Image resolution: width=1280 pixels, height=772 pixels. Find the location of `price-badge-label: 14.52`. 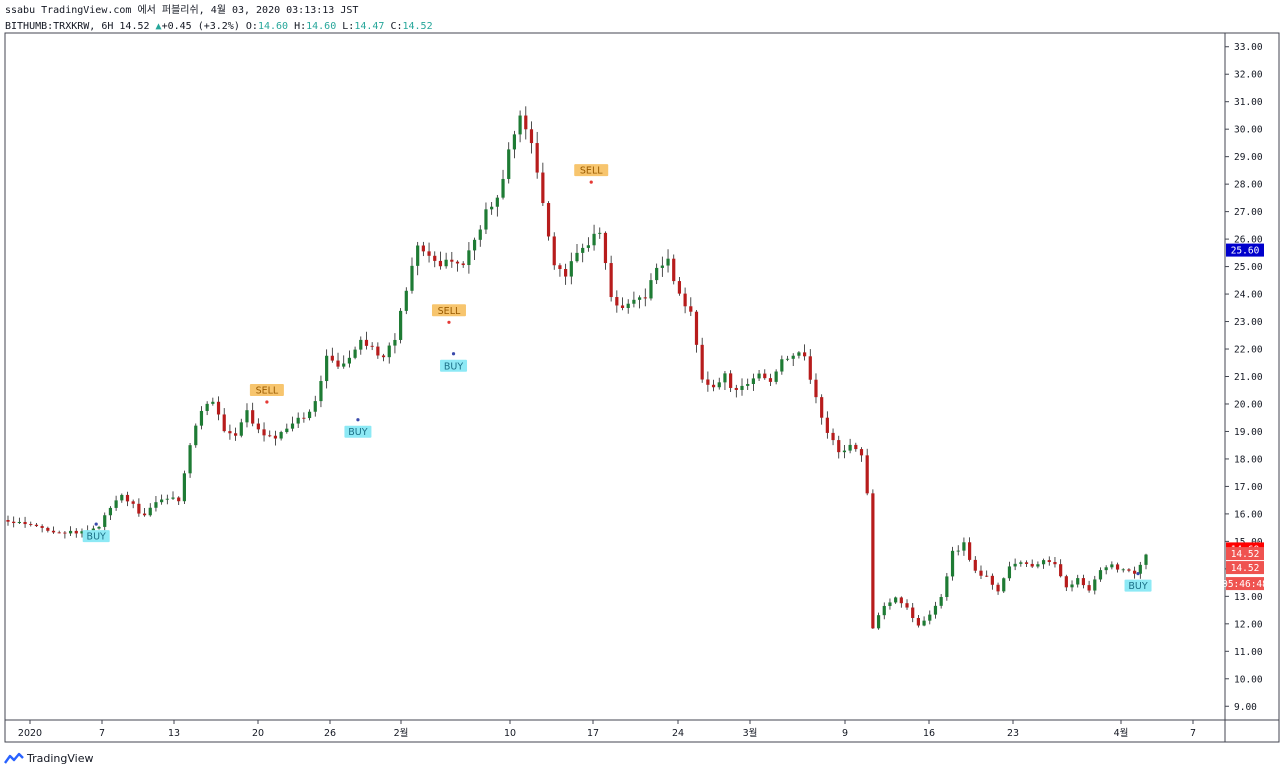

price-badge-label: 14.52 is located at coordinates (1245, 568).